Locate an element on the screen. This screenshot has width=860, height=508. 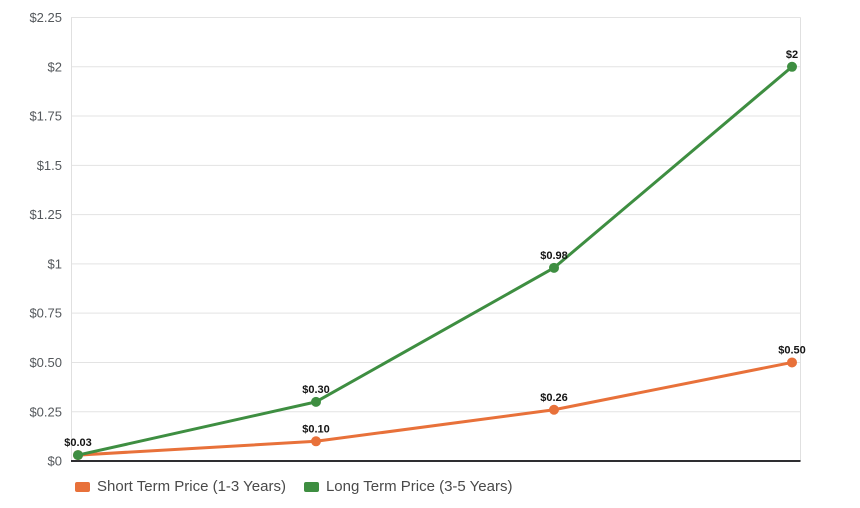
data-point-label: $0.50 is located at coordinates (792, 350).